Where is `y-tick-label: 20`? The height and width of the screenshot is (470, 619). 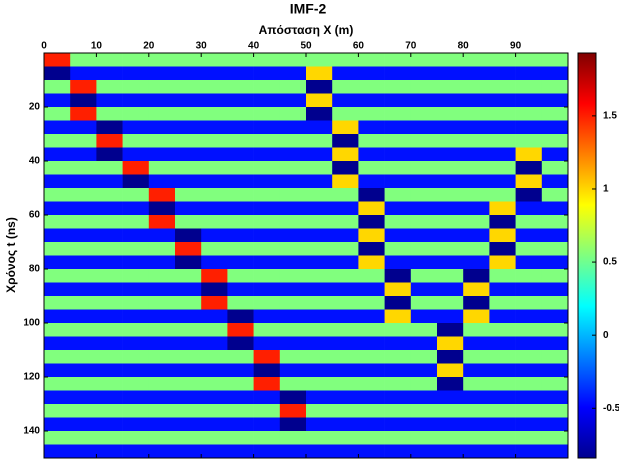 y-tick-label: 20 is located at coordinates (35, 107).